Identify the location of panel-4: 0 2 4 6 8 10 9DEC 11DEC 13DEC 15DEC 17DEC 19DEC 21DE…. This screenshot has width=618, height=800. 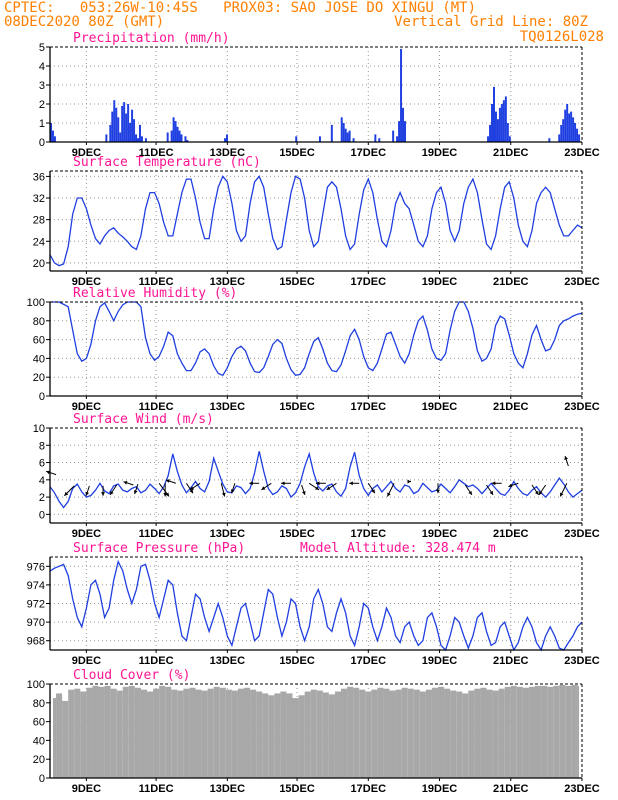
(316, 476).